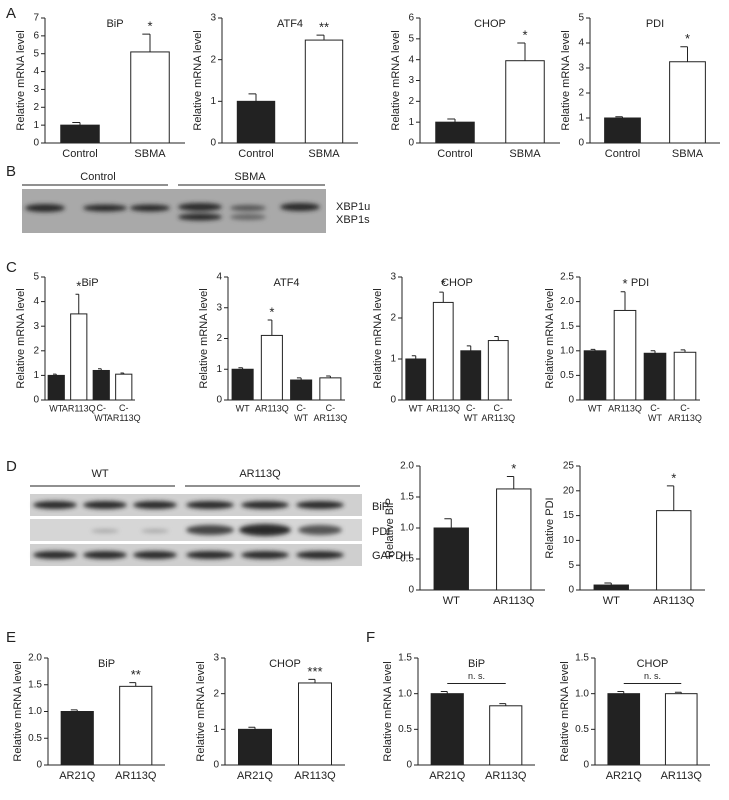 The width and height of the screenshot is (729, 800). What do you see at coordinates (11, 267) in the screenshot?
I see `panel-label: C` at bounding box center [11, 267].